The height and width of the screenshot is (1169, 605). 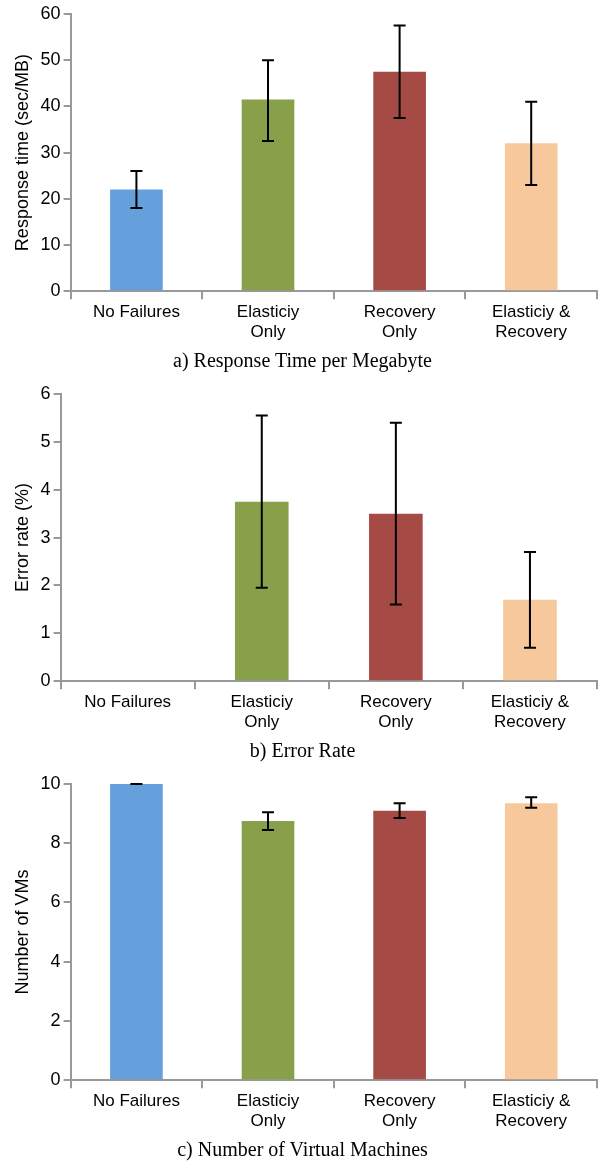 I want to click on y-tick-label: 8, so click(x=55, y=842).